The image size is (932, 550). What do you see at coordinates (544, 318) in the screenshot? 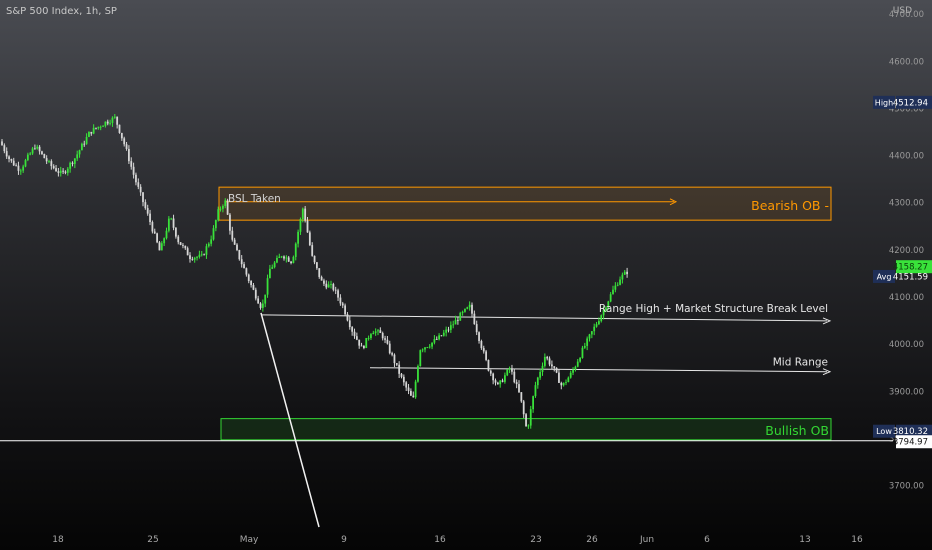
I see `range-high-line` at bounding box center [544, 318].